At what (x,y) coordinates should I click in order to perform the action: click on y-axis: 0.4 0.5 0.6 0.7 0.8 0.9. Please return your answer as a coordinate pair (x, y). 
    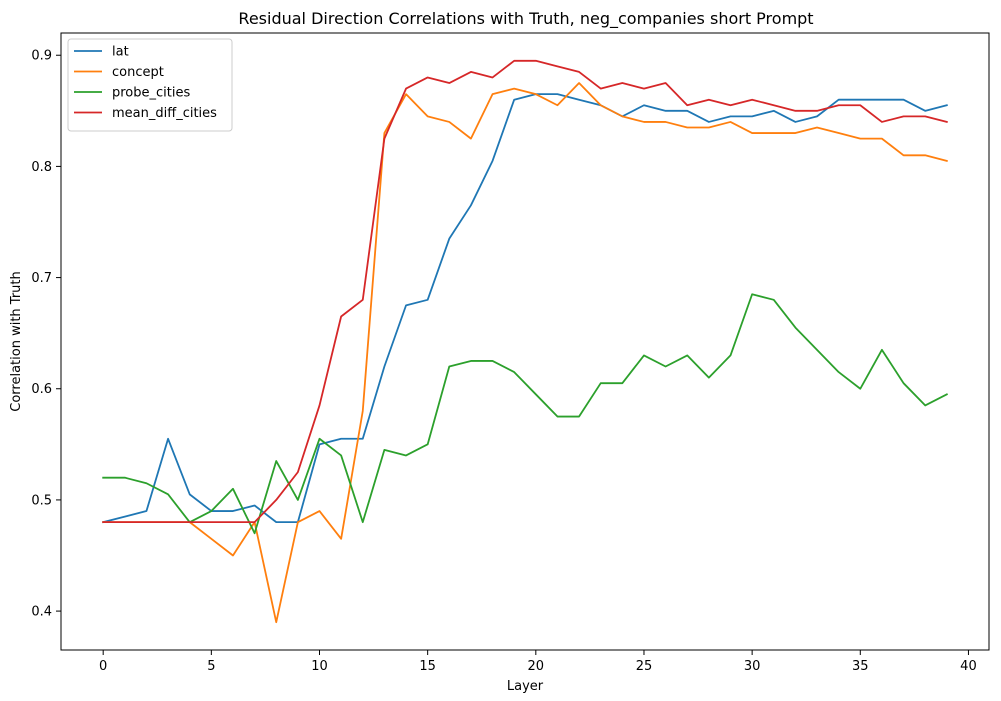
    Looking at the image, I should click on (46, 334).